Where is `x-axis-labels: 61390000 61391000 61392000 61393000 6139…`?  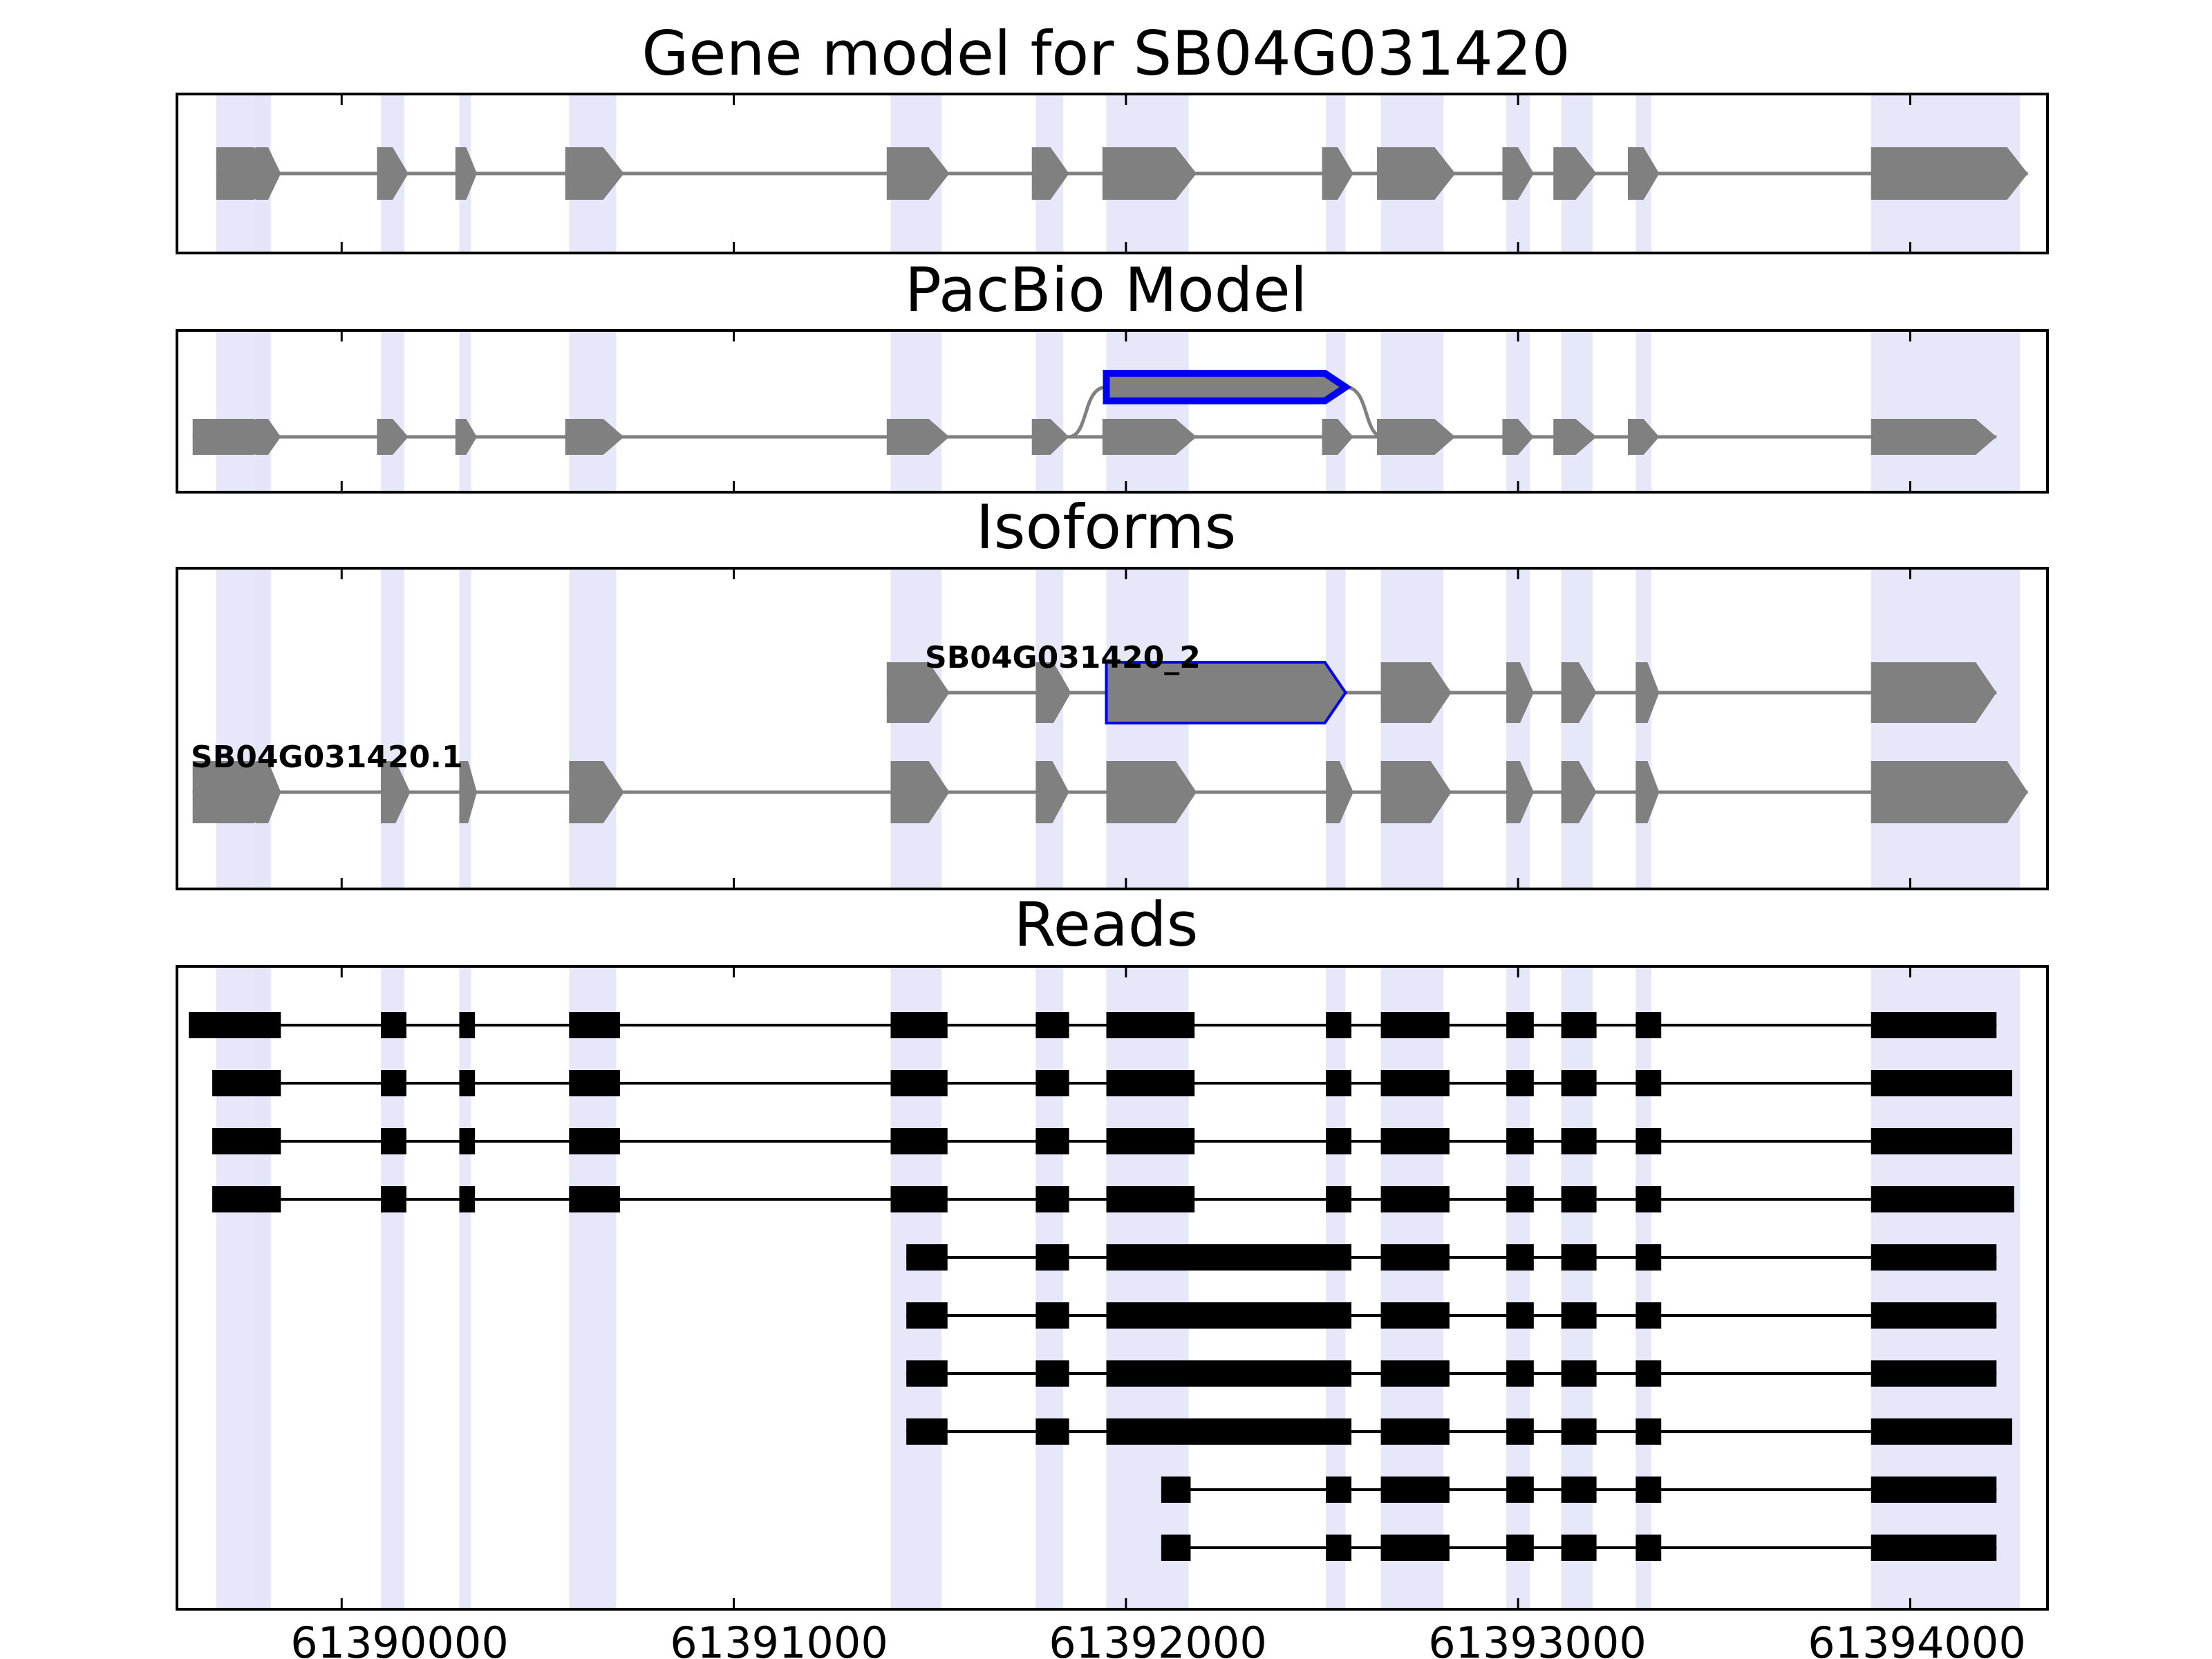
x-axis-labels: 61390000 61391000 61392000 61393000 6139… is located at coordinates (1158, 1638).